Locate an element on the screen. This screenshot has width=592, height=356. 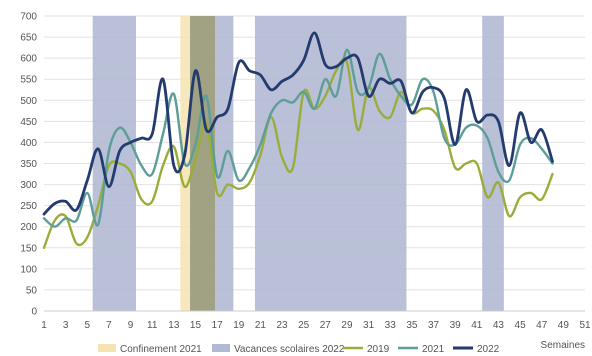
x-tick-label: 39 is located at coordinates (456, 325).